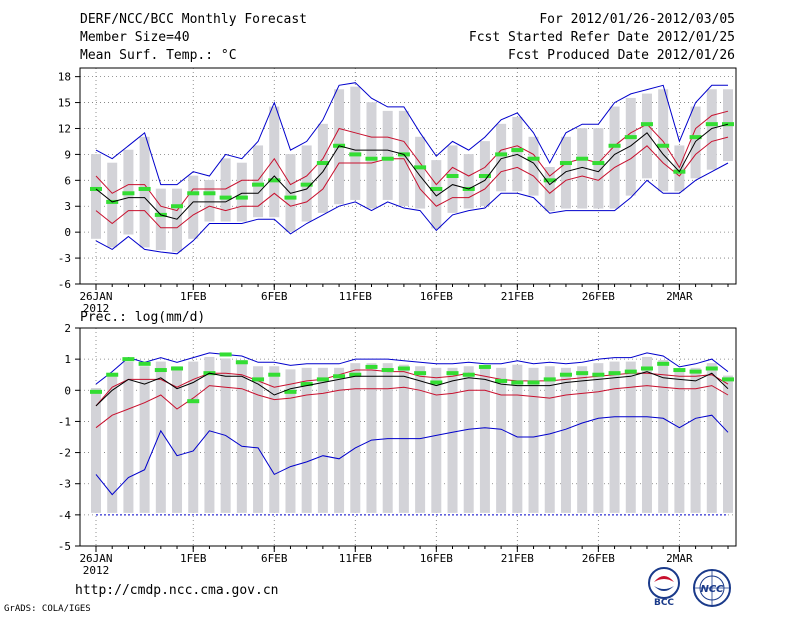 This screenshot has width=800, height=618. I want to click on prec-ytick-label: -3, so click(64, 484).